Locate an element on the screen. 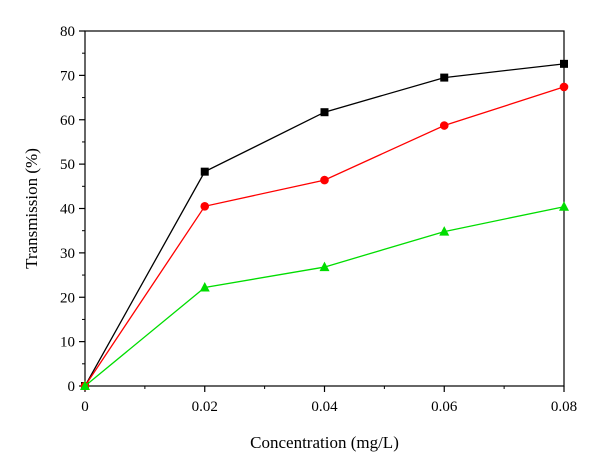 The width and height of the screenshot is (600, 475). y-axis-title: Transmission (%) is located at coordinates (31, 208).